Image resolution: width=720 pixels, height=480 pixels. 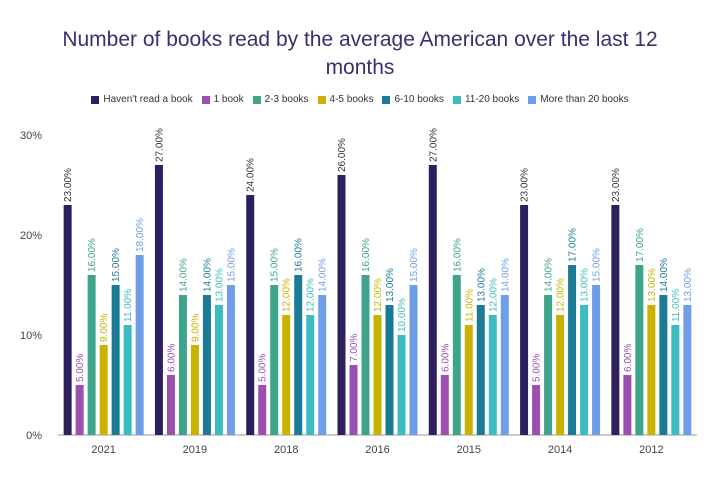 I want to click on x-tick-label: 2015, so click(x=469, y=450).